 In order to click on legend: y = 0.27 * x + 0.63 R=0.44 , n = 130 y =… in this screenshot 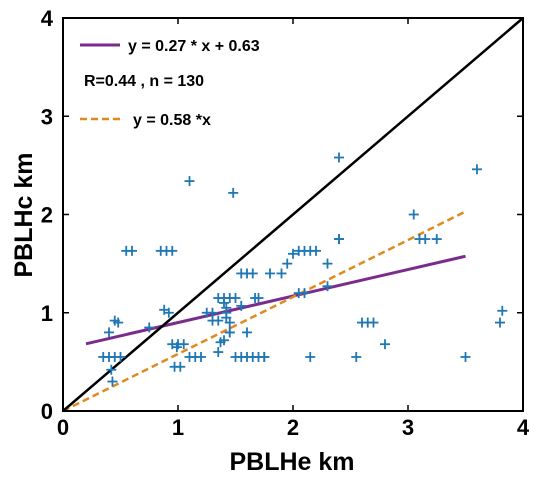, I will do `click(170, 83)`.